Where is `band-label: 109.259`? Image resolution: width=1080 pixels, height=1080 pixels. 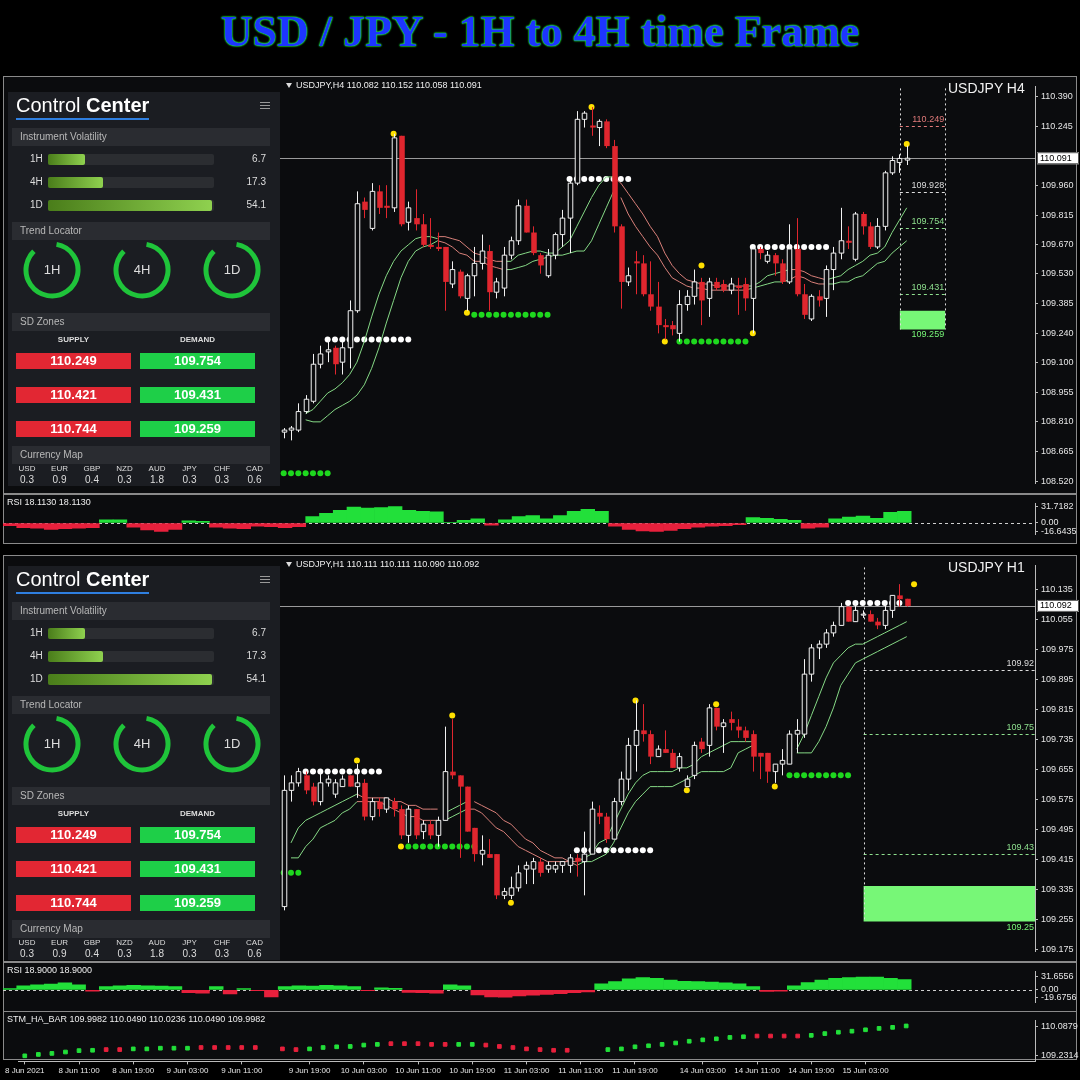
band-label: 109.259 is located at coordinates (928, 334).